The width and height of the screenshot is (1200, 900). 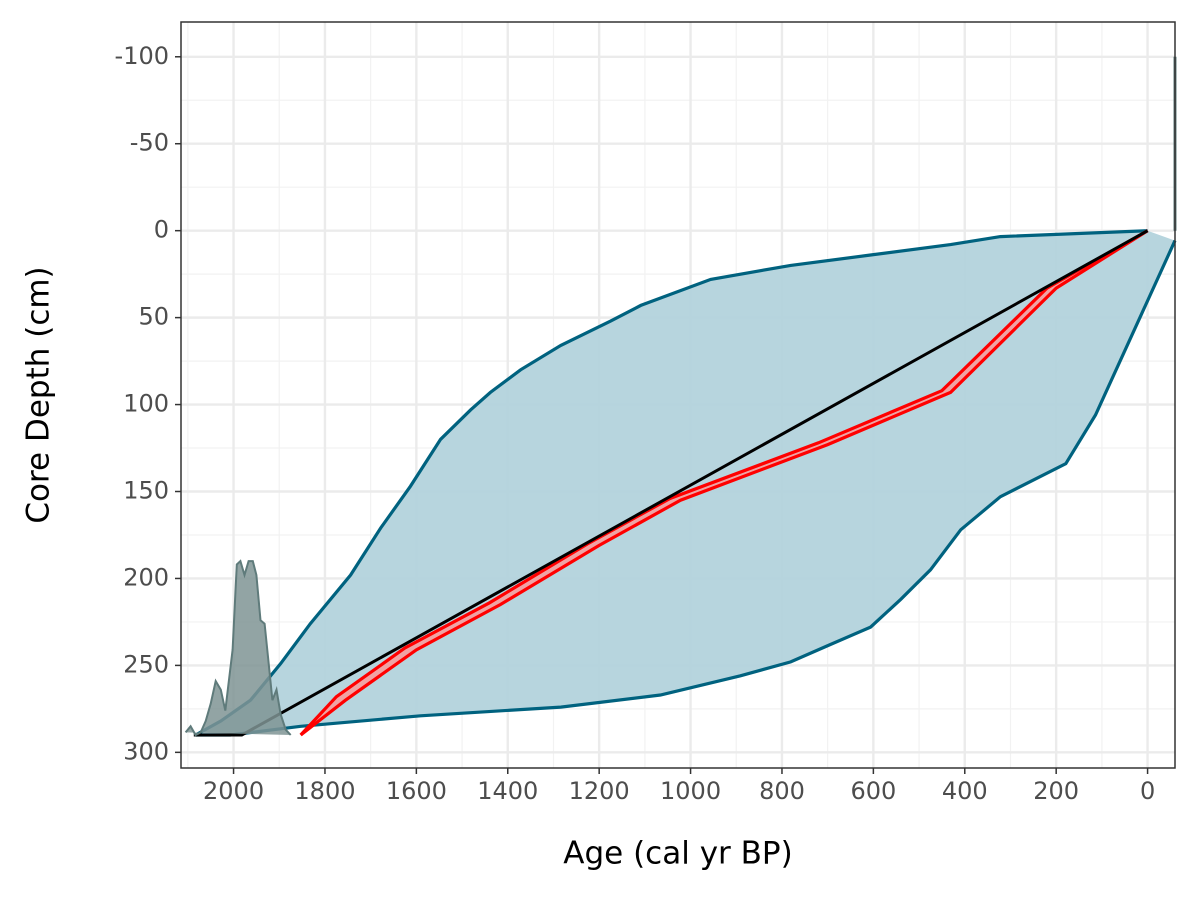 I want to click on y-axis-title: Core Depth (cm), so click(x=39, y=394).